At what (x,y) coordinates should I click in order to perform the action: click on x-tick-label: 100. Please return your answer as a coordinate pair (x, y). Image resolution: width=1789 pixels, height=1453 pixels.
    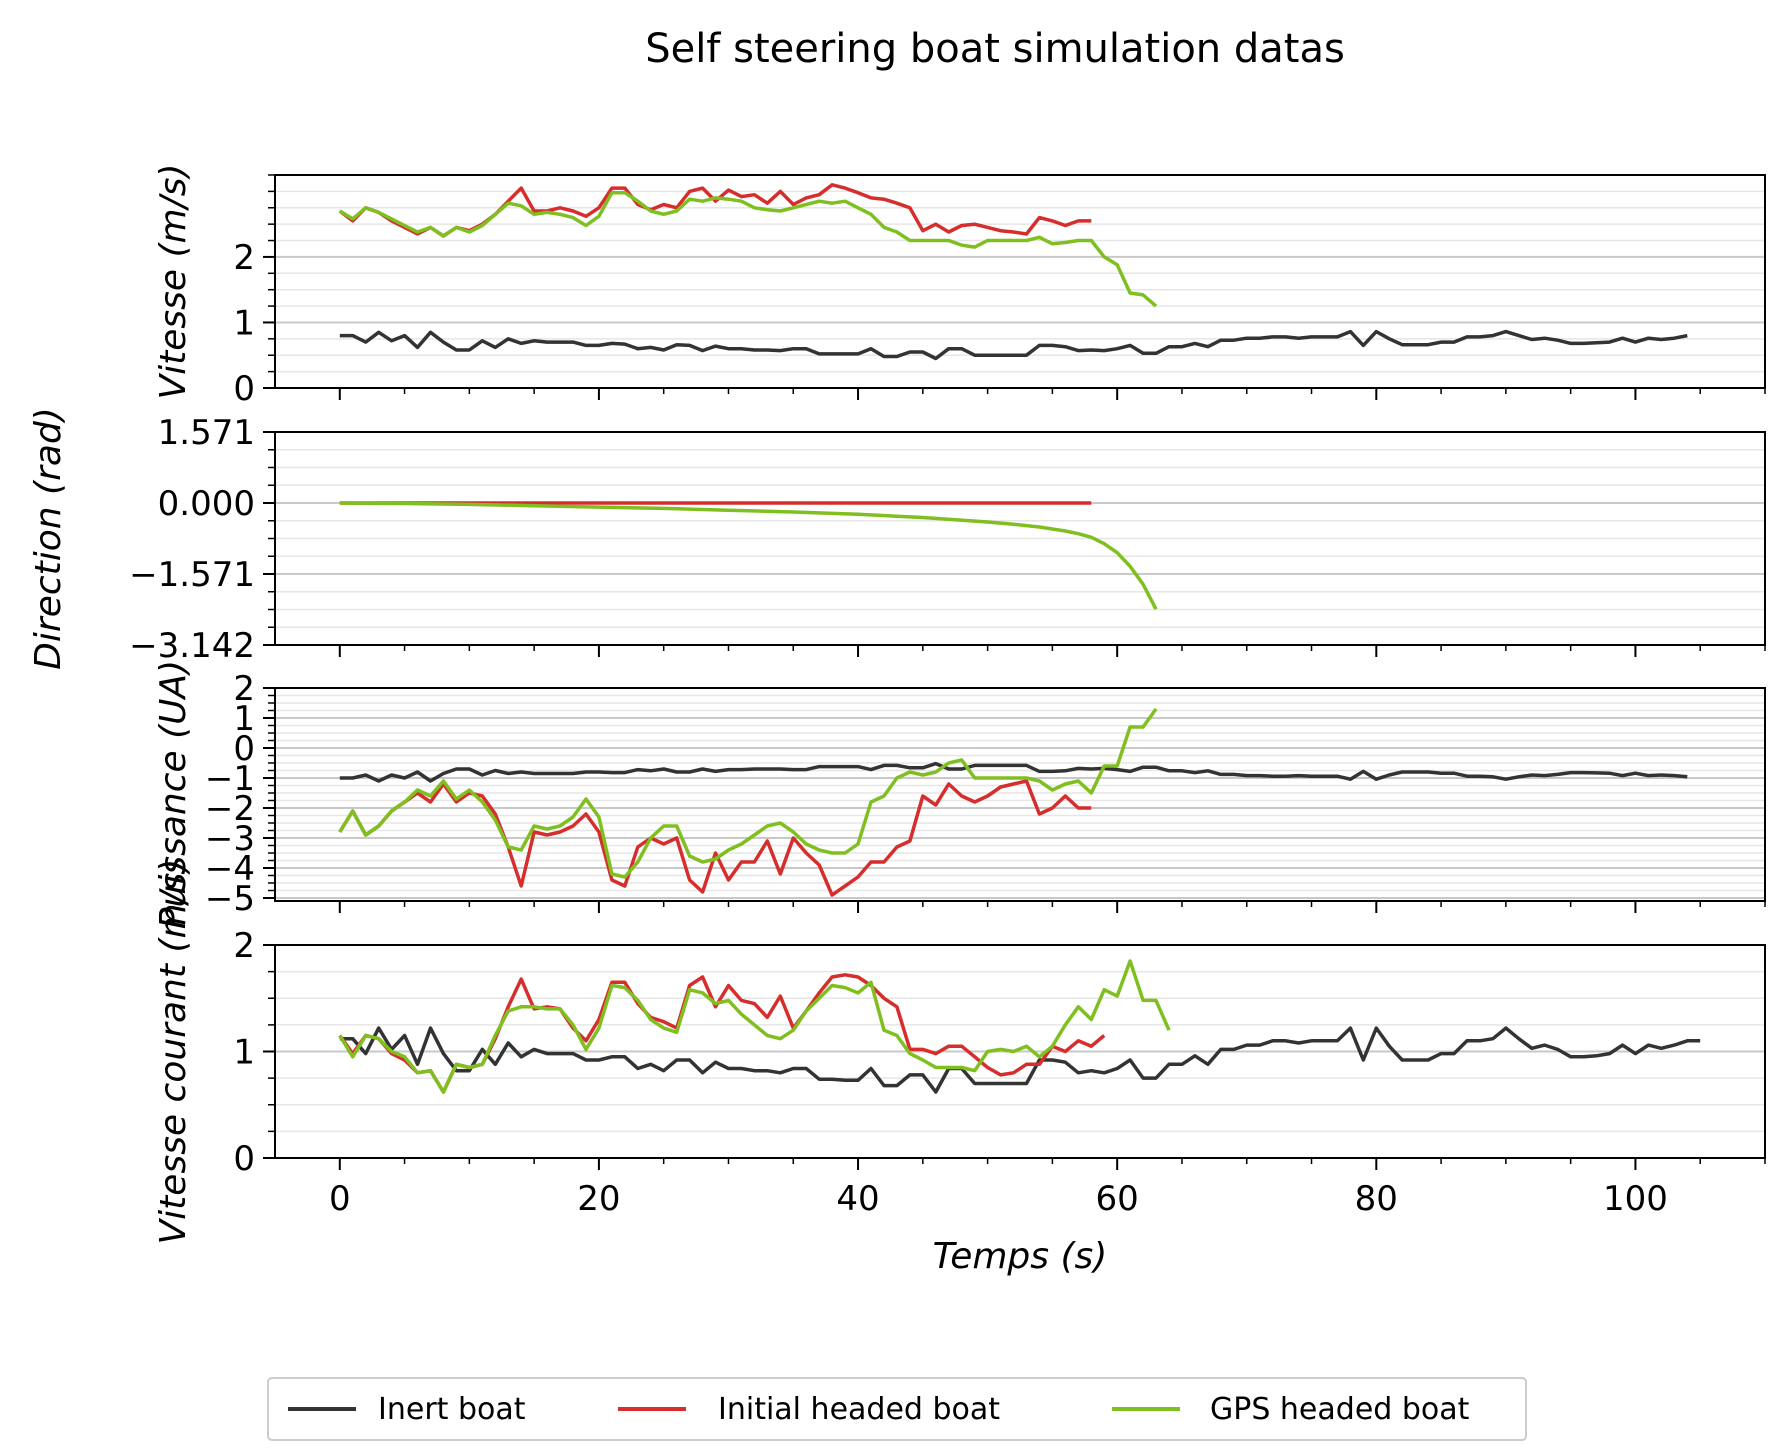
    Looking at the image, I should click on (1635, 1199).